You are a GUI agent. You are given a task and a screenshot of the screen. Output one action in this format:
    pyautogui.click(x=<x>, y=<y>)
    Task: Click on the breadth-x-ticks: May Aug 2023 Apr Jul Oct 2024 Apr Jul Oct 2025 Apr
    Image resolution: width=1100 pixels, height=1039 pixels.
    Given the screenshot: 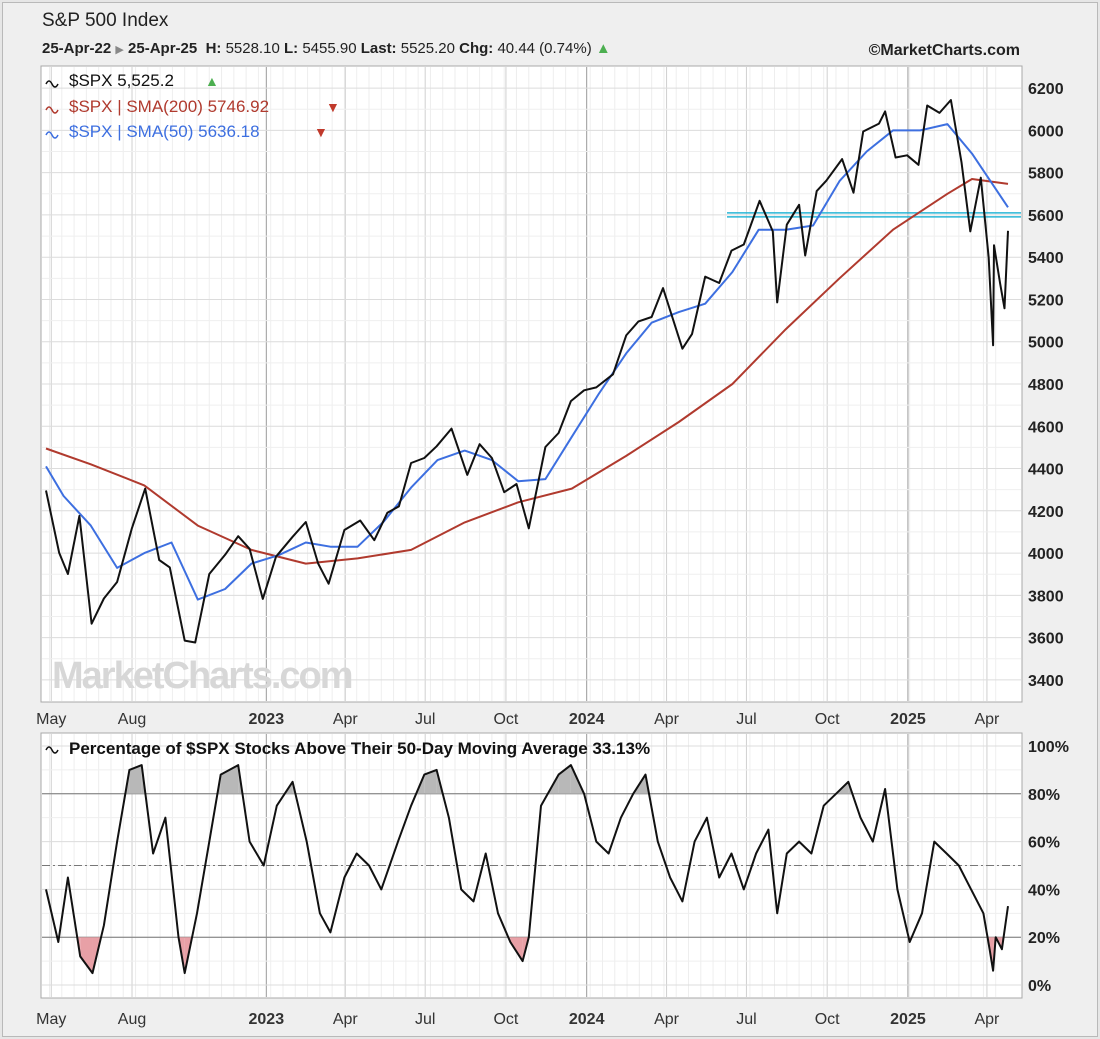 What is the action you would take?
    pyautogui.click(x=518, y=1019)
    